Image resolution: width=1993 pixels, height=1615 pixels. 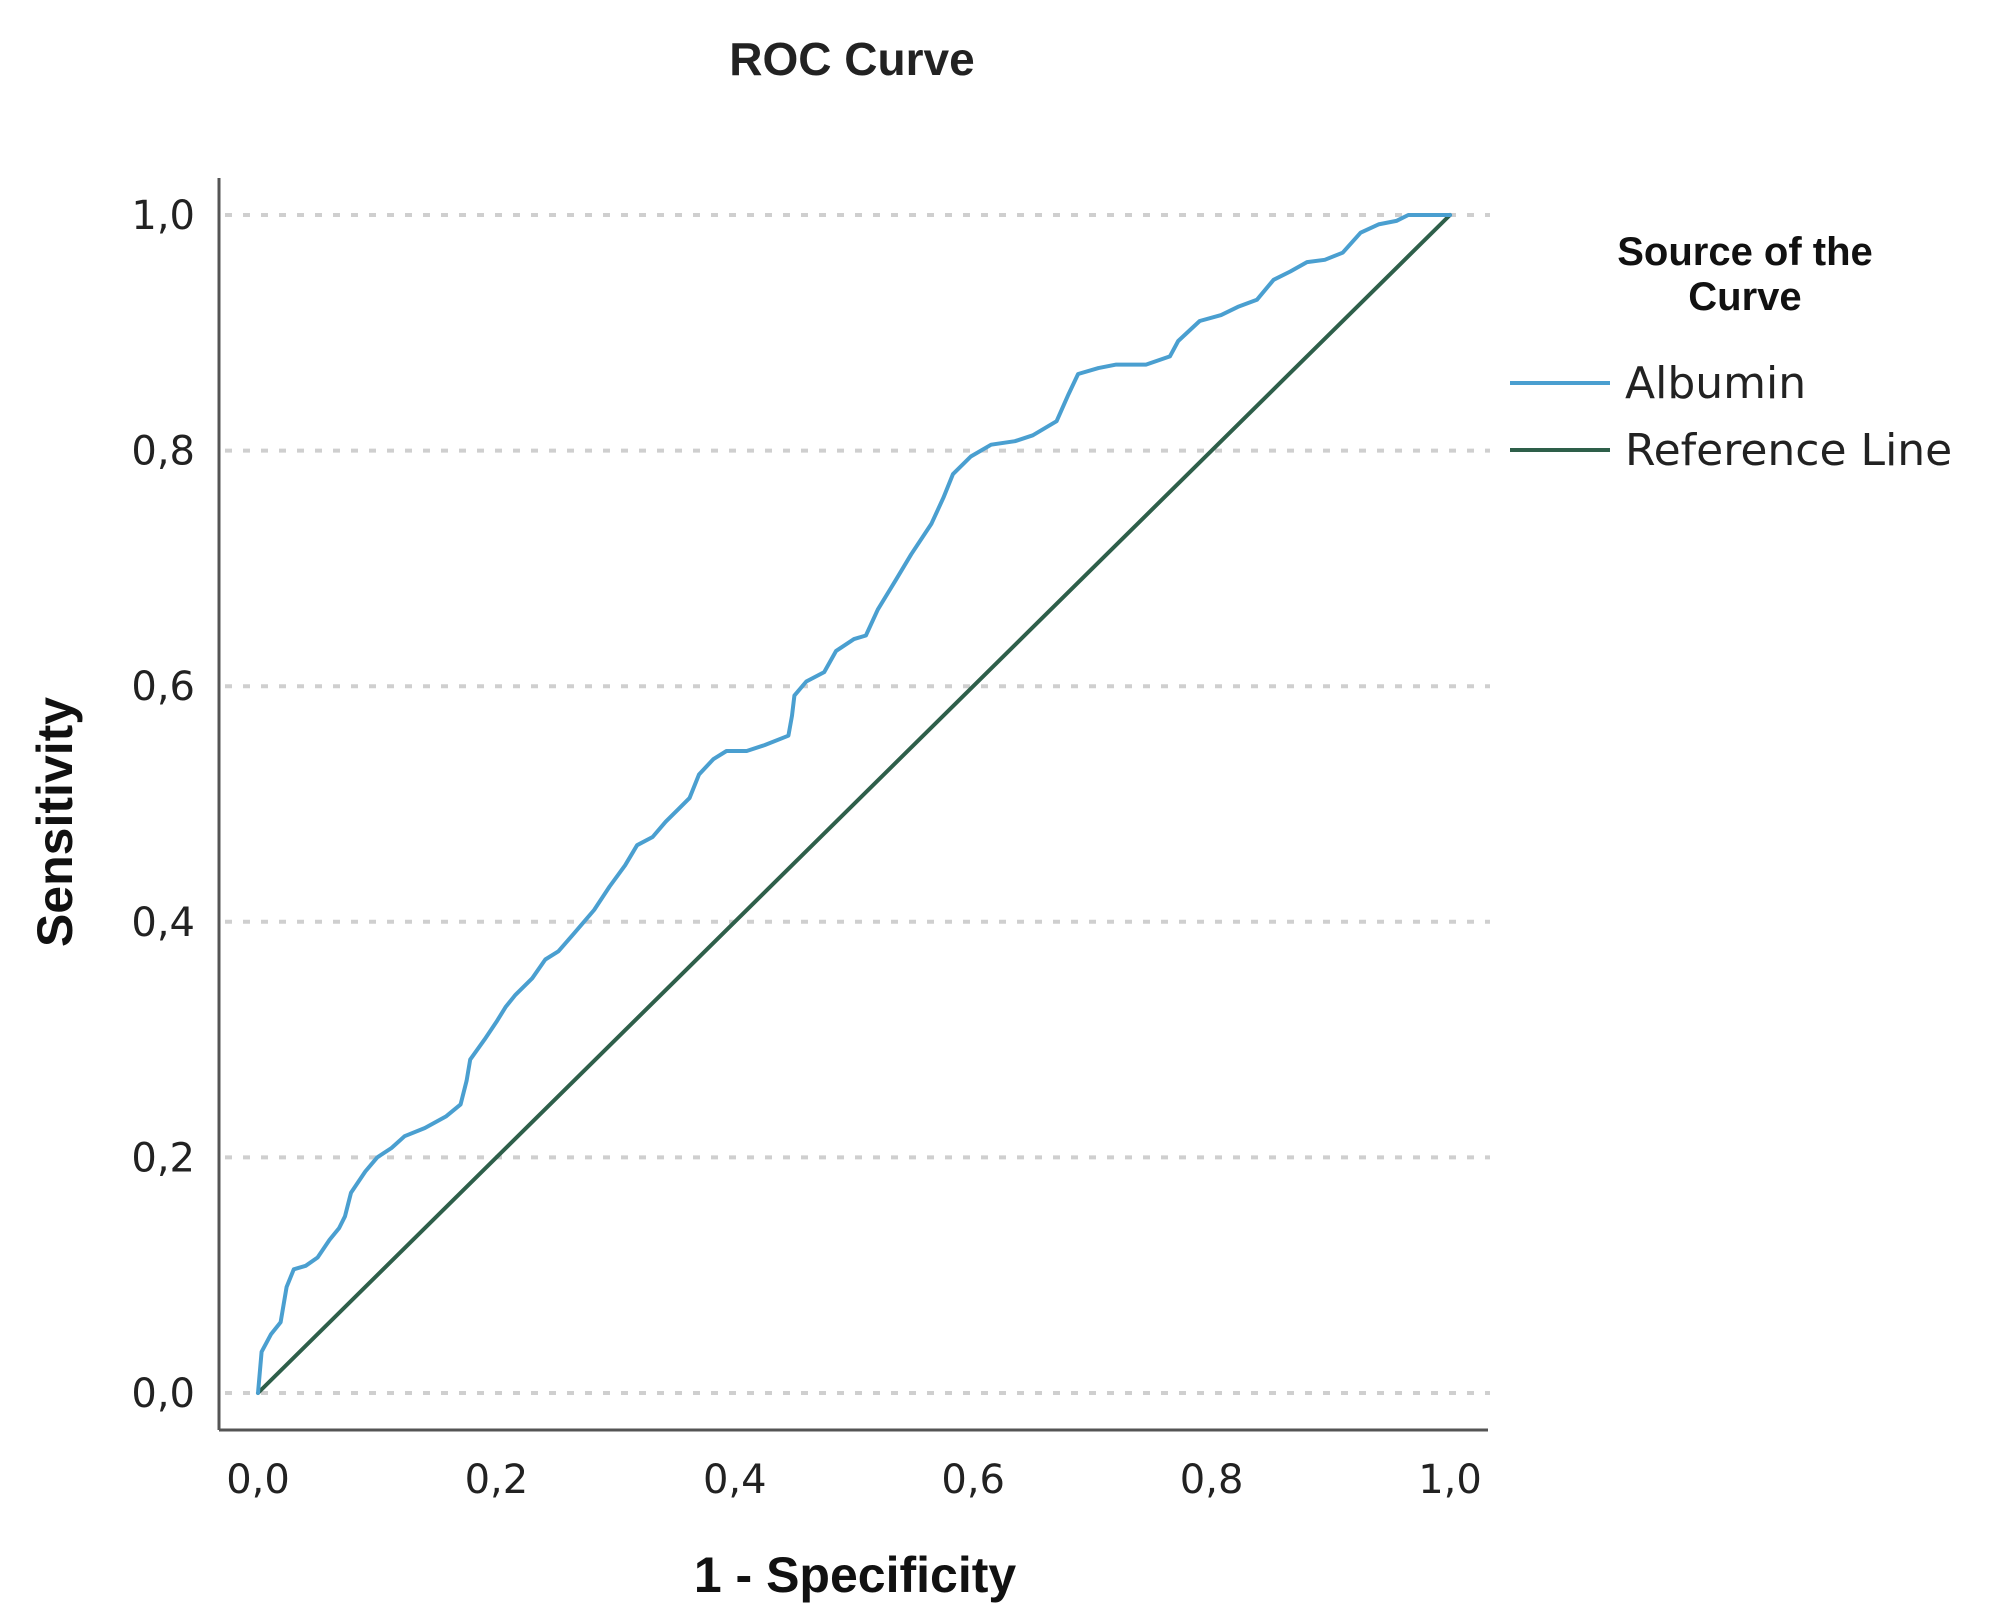 What do you see at coordinates (163, 1394) in the screenshot?
I see `y-tick-label: 0,0` at bounding box center [163, 1394].